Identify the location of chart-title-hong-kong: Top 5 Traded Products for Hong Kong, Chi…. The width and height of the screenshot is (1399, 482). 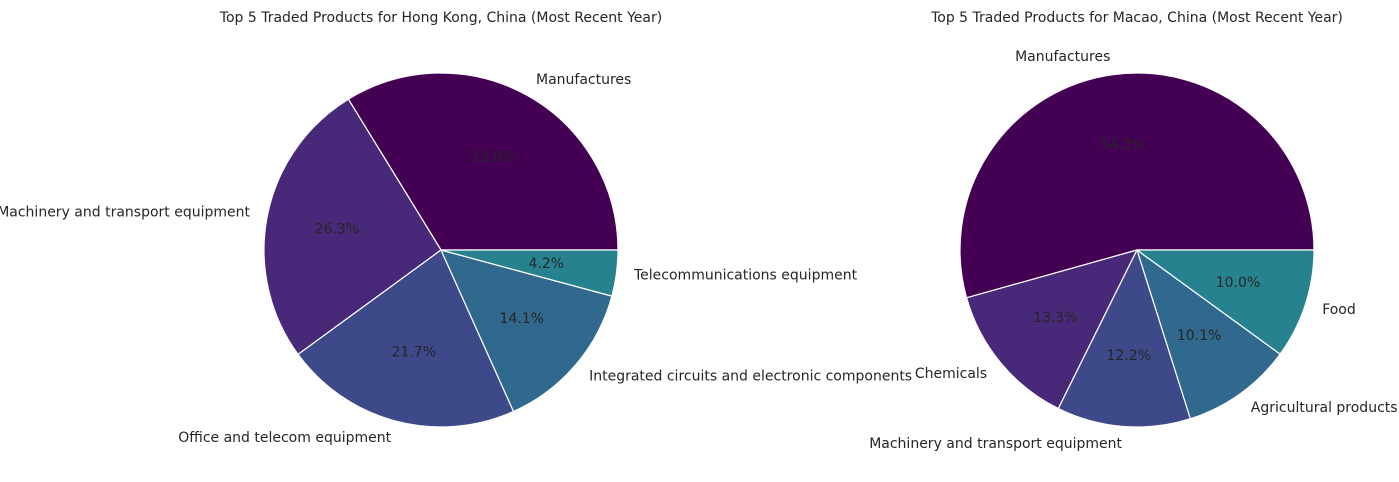
(440, 18).